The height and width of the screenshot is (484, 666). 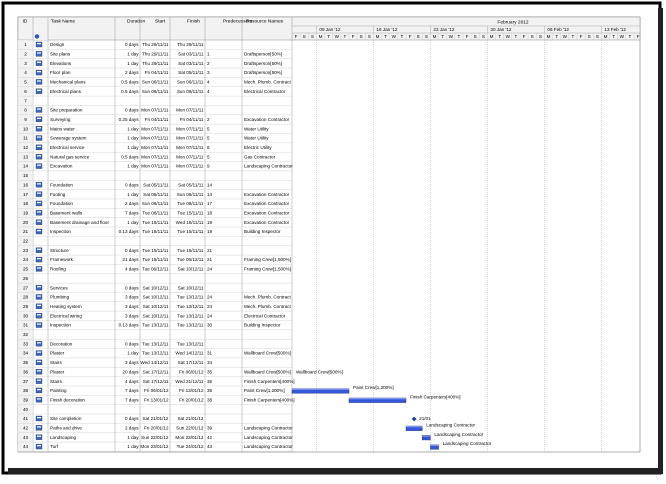 I want to click on cell-start: Fri 04/11/11, so click(x=157, y=119).